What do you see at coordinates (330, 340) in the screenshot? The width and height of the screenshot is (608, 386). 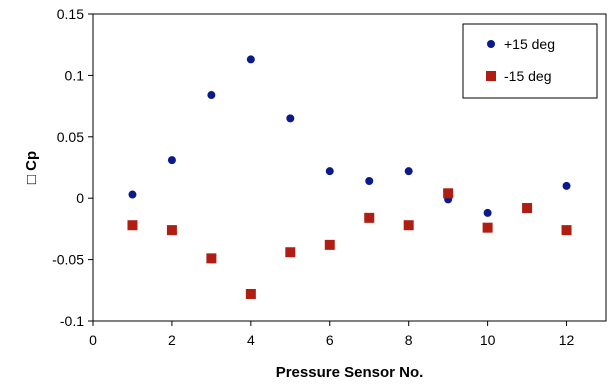 I see `x-tick-label: 6` at bounding box center [330, 340].